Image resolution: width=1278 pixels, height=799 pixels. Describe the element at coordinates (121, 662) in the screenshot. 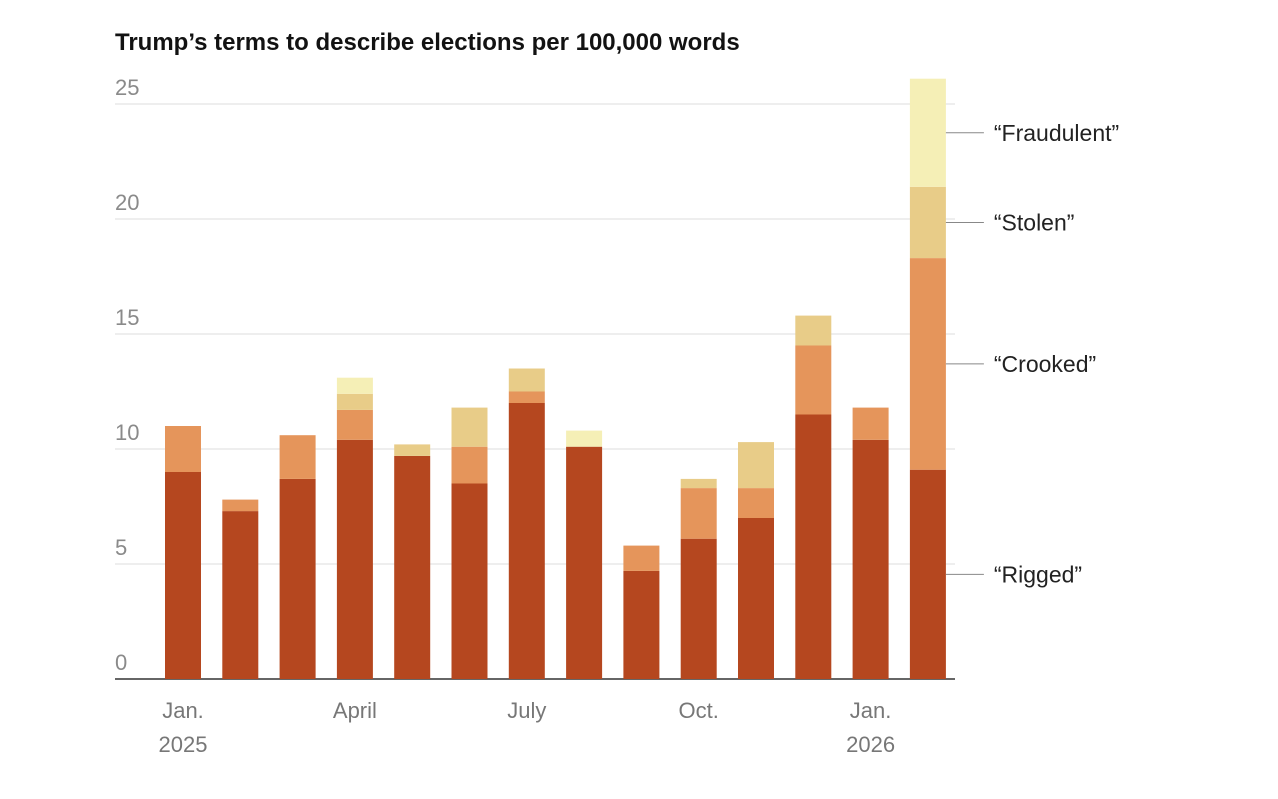

I see `y-tick-label: 0` at that location.